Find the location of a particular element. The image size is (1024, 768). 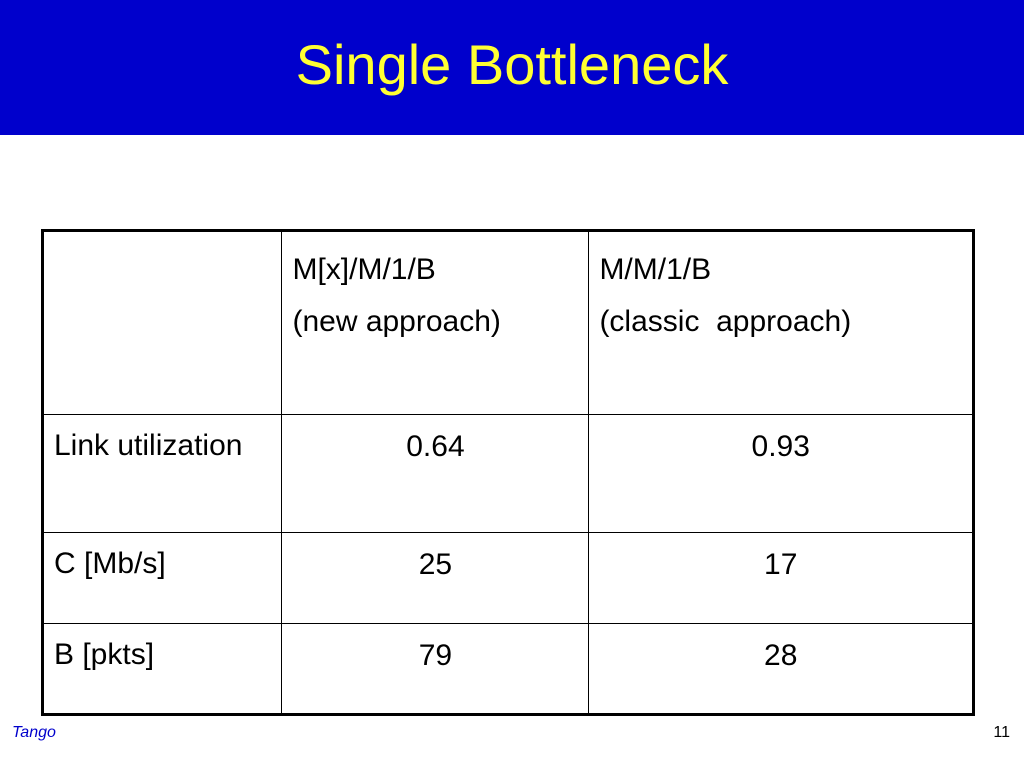

table-row: C [Mb/s] 25 17 is located at coordinates (507, 578).